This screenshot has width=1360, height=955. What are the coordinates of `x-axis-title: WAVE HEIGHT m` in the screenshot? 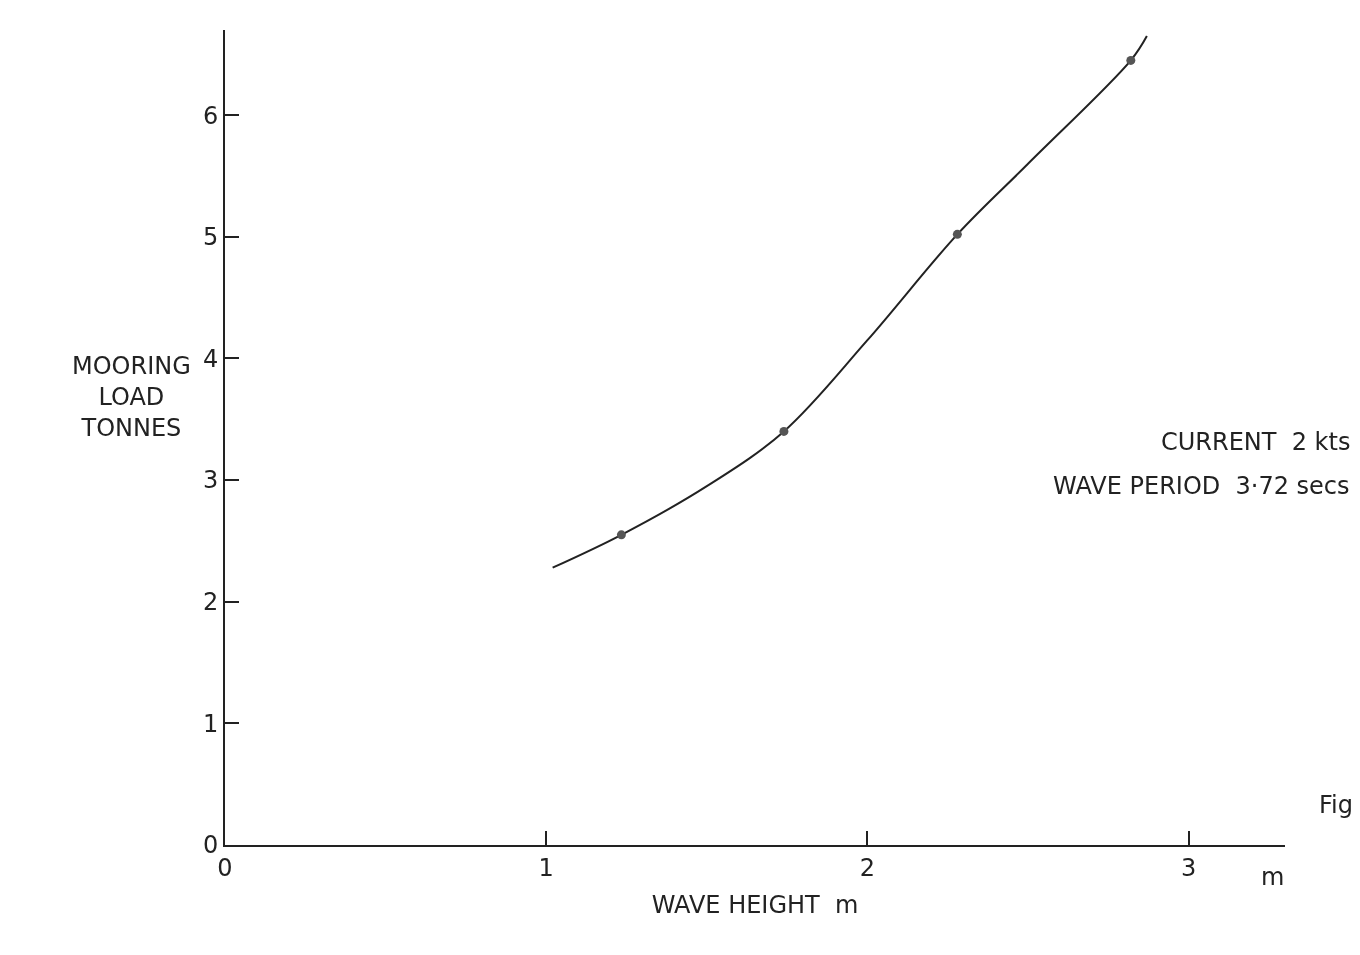 It's located at (755, 904).